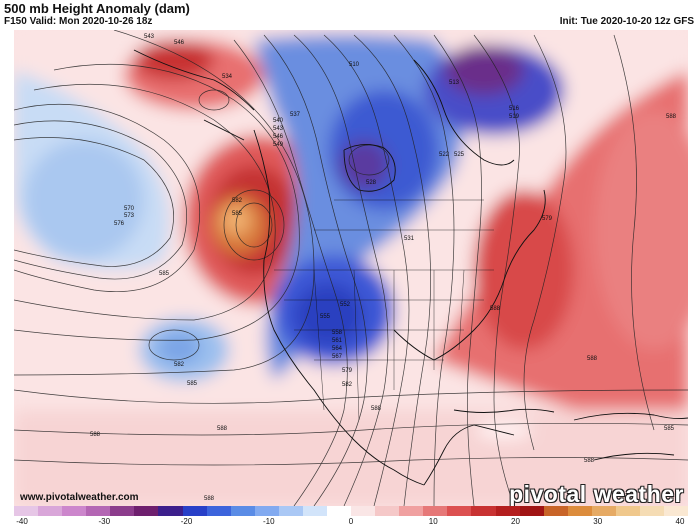 The width and height of the screenshot is (700, 529). What do you see at coordinates (514, 117) in the screenshot?
I see `contour-label: 519` at bounding box center [514, 117].